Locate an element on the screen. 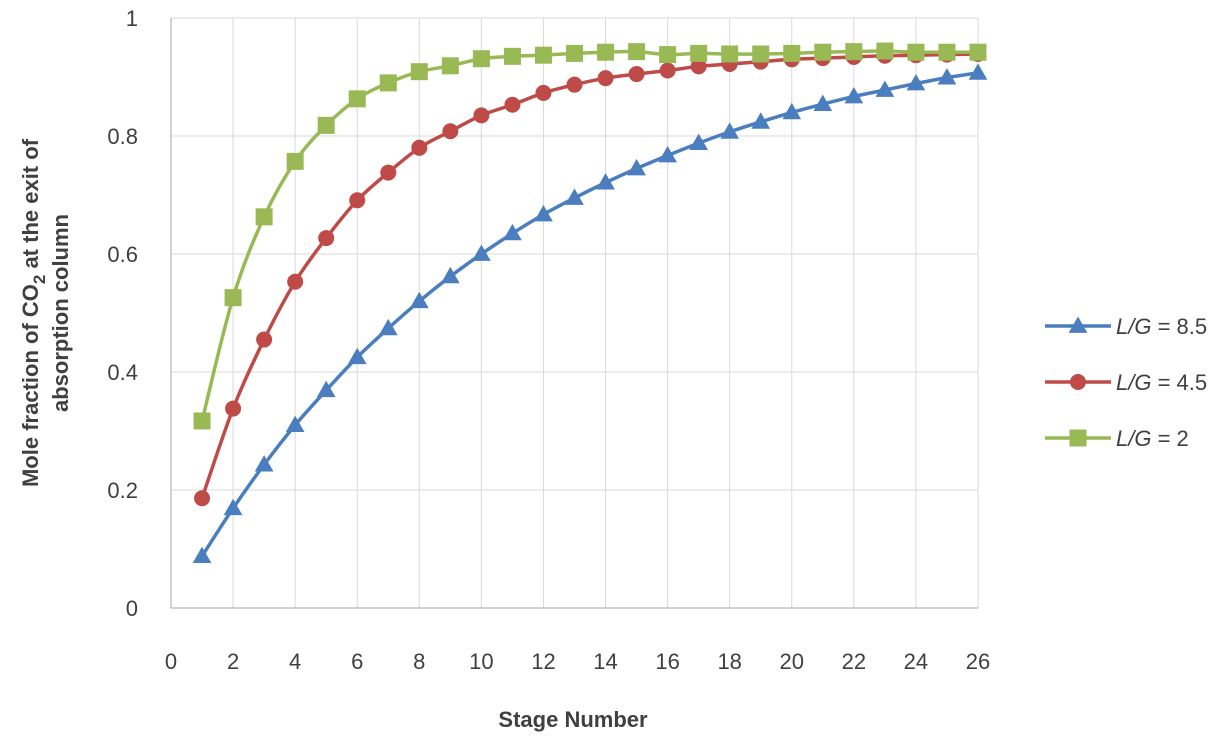  x-tick-label: 14 is located at coordinates (605, 661).